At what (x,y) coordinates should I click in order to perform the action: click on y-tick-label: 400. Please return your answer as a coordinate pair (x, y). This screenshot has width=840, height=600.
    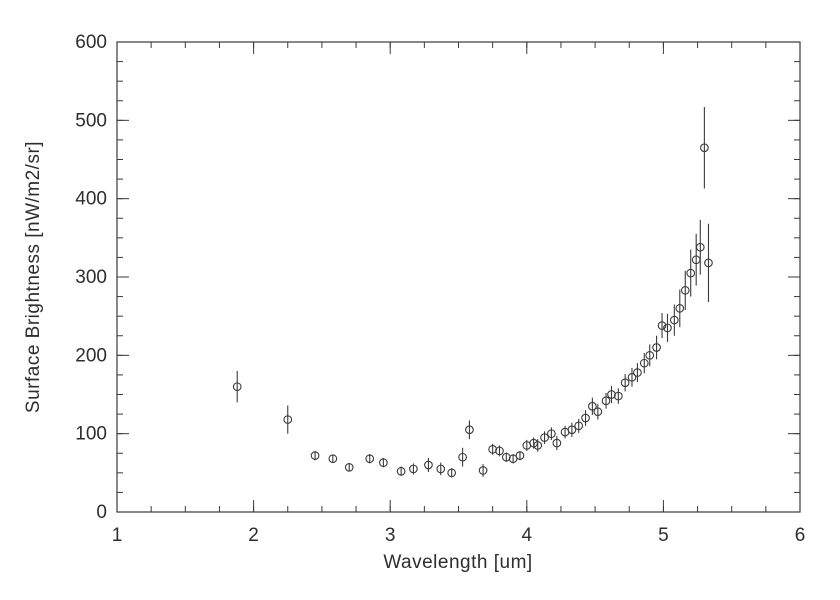
    Looking at the image, I should click on (91, 199).